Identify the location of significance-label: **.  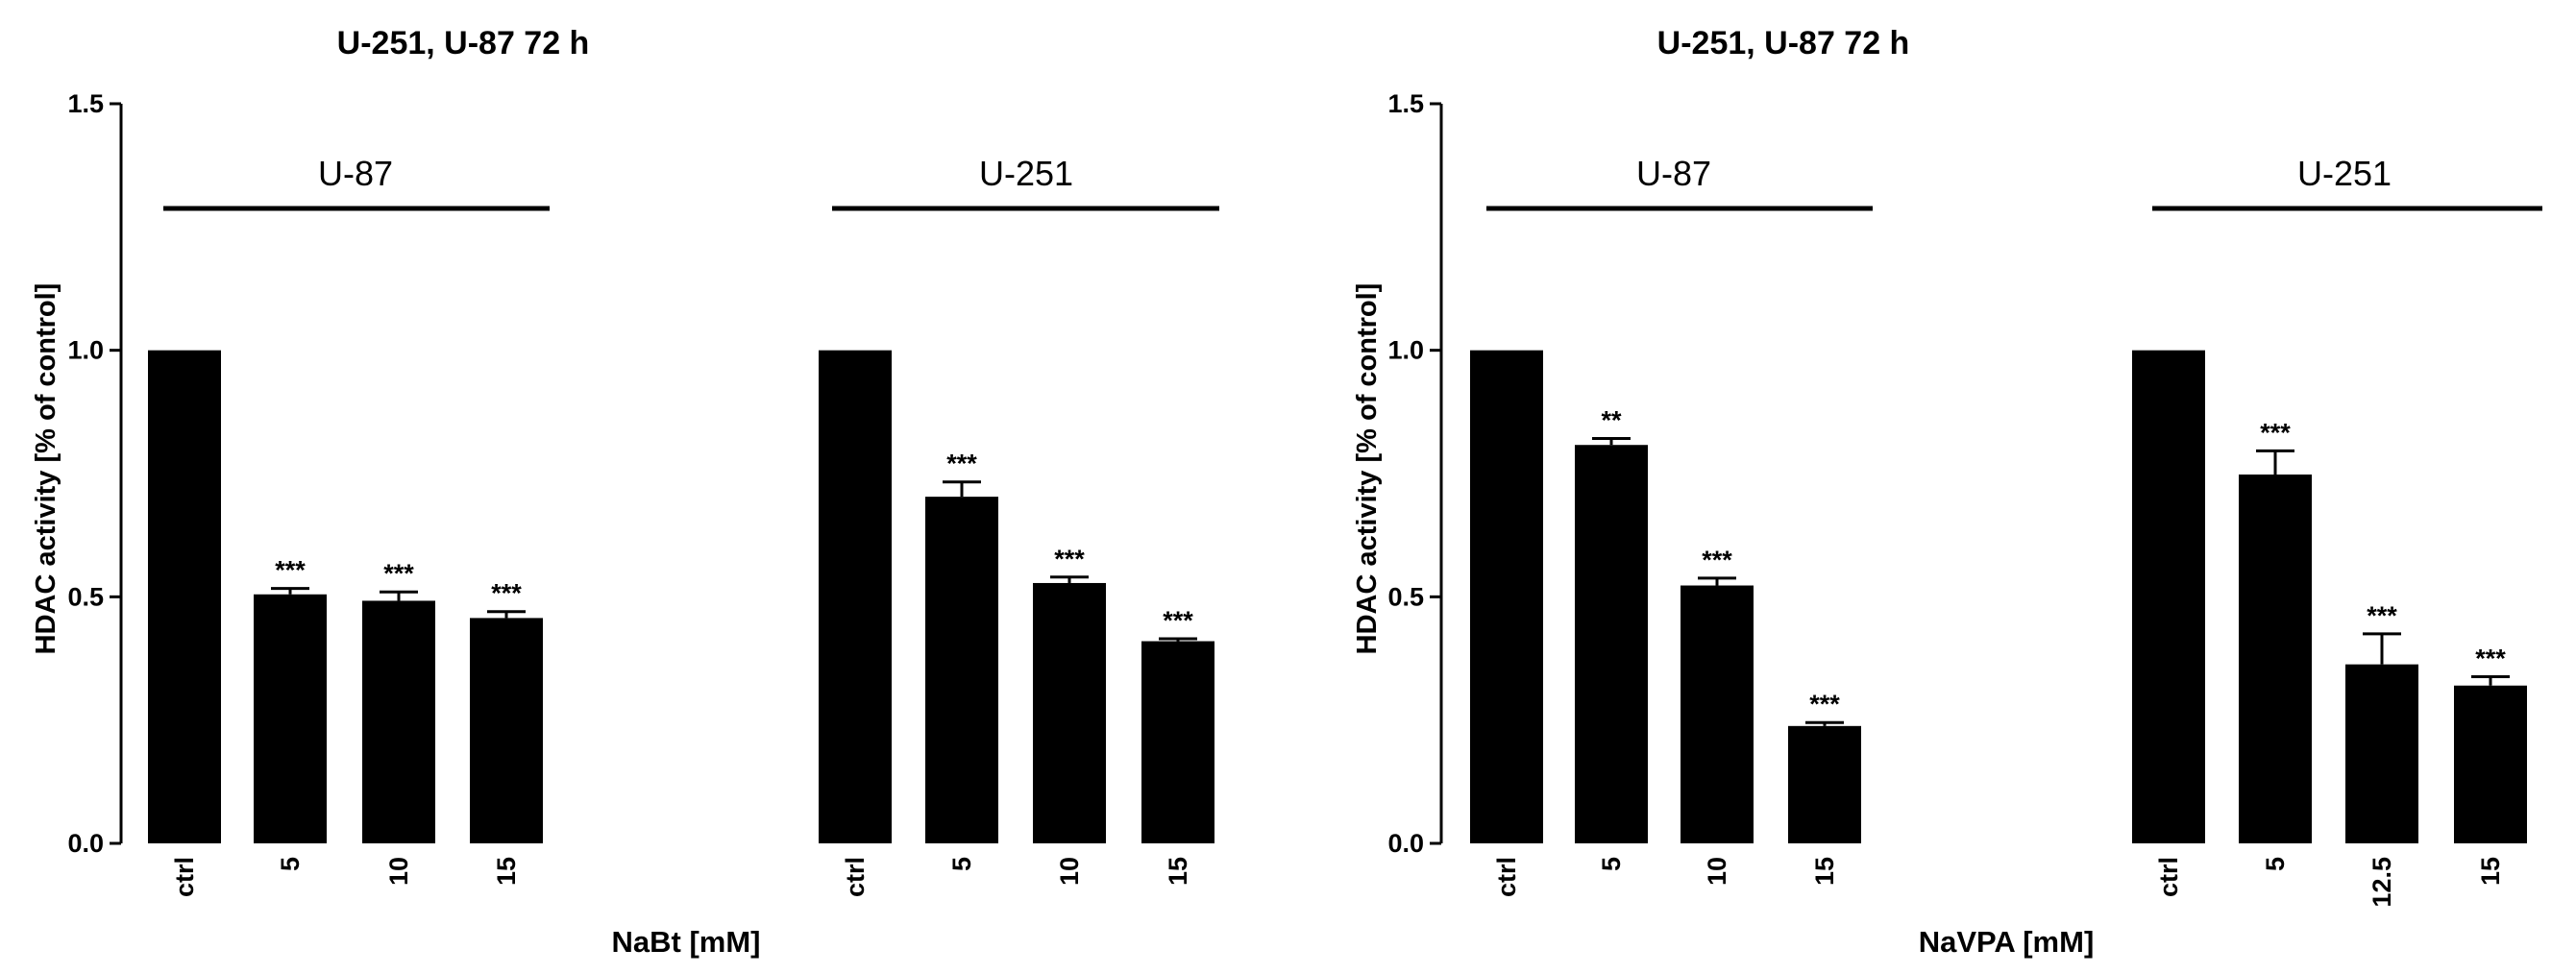
(1611, 420).